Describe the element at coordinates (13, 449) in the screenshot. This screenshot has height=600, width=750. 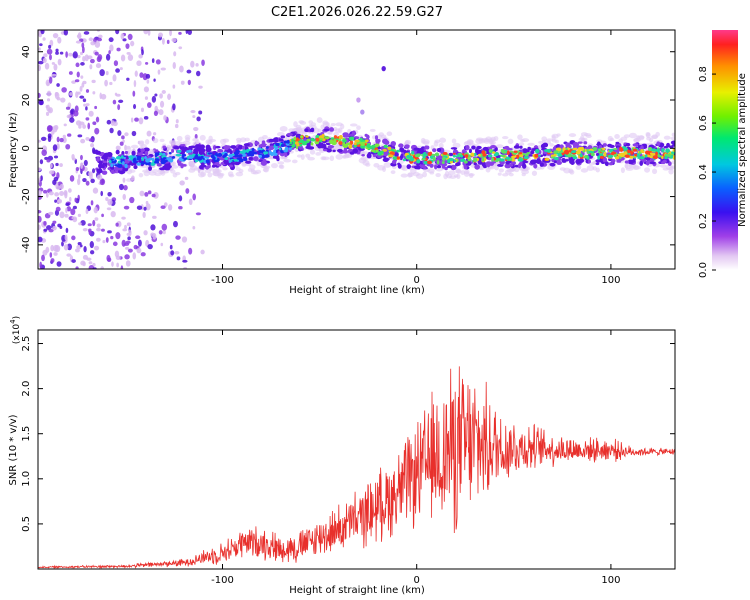
I see `snr-y-label: SNR (10 * v/v)` at that location.